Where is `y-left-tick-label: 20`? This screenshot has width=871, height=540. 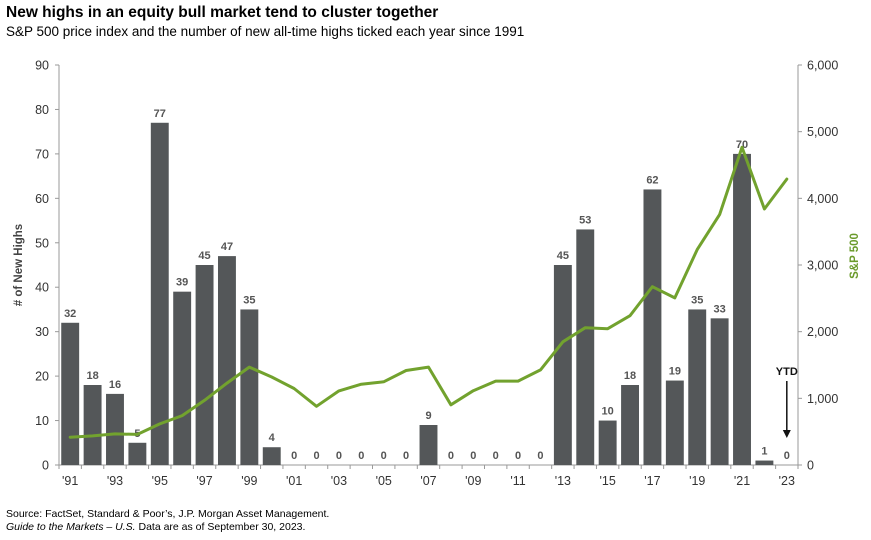
y-left-tick-label: 20 is located at coordinates (42, 377).